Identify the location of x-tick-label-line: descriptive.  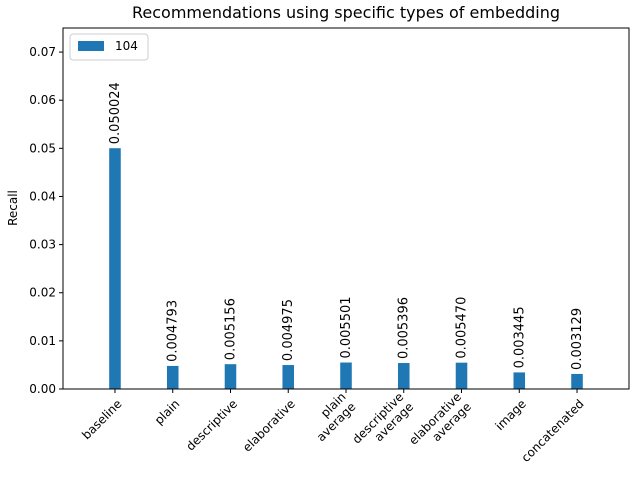
(211, 425).